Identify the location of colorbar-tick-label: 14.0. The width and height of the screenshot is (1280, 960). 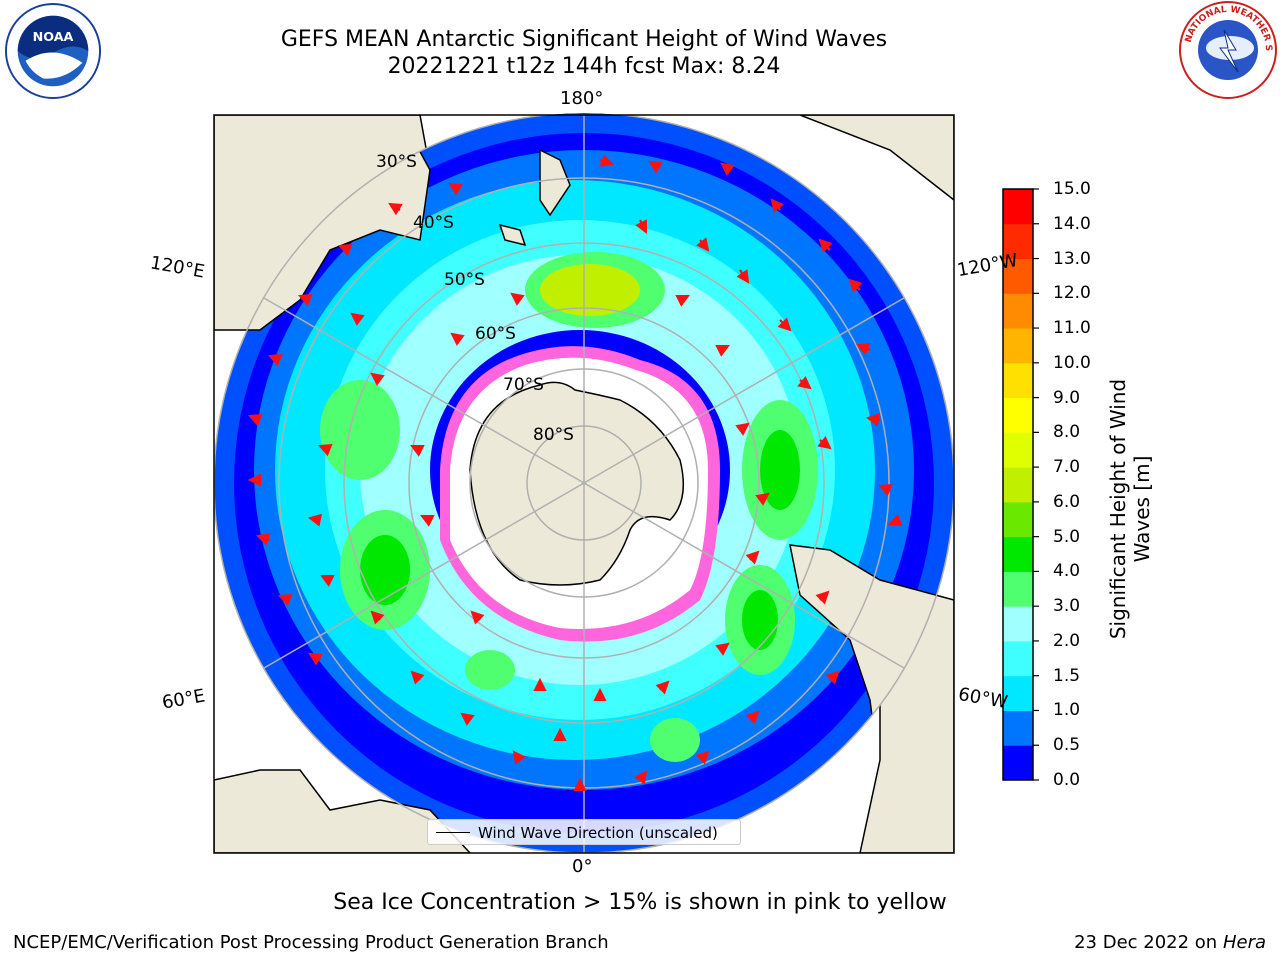
(1072, 223).